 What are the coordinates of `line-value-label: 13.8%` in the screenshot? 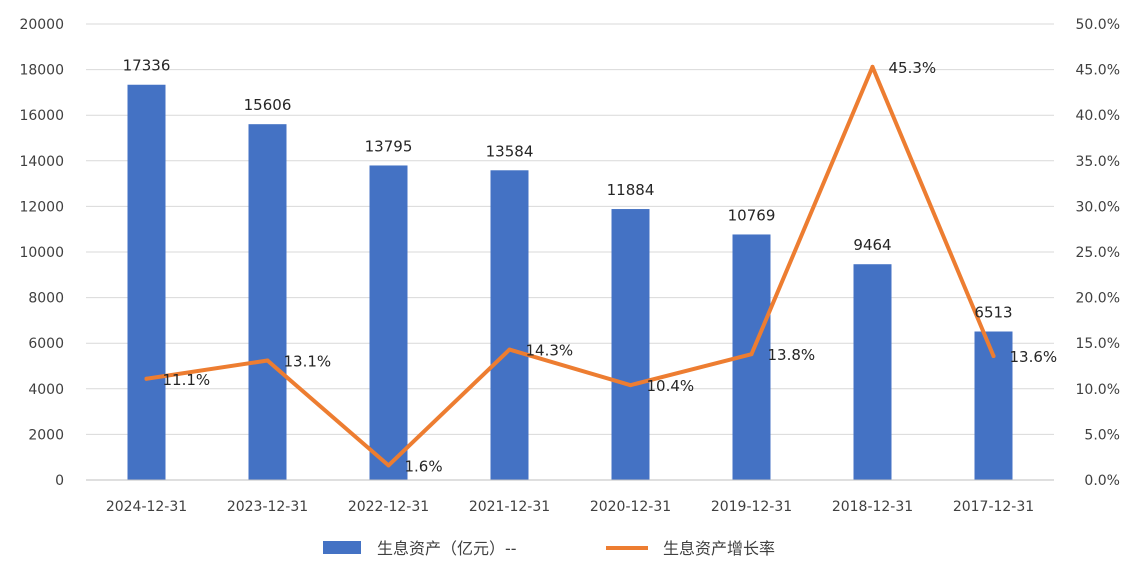 It's located at (792, 355).